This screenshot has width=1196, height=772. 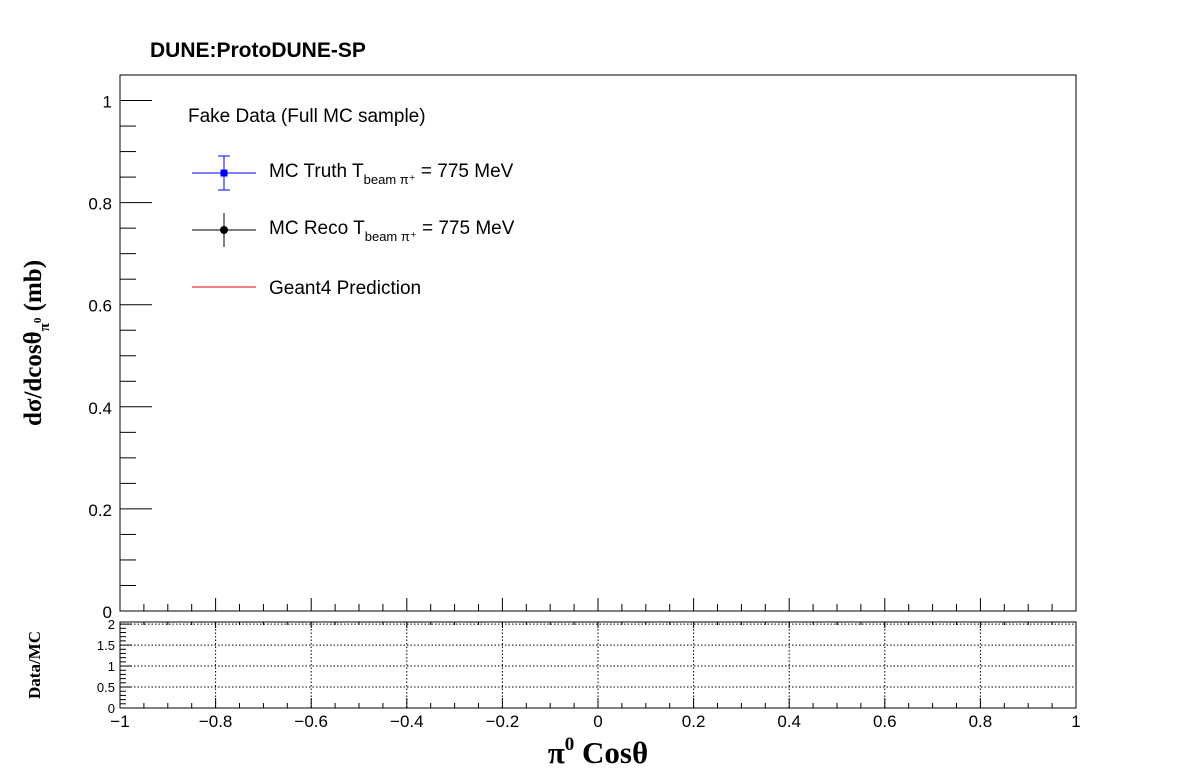 What do you see at coordinates (100, 306) in the screenshot?
I see `main-y-tick-label: 0.6` at bounding box center [100, 306].